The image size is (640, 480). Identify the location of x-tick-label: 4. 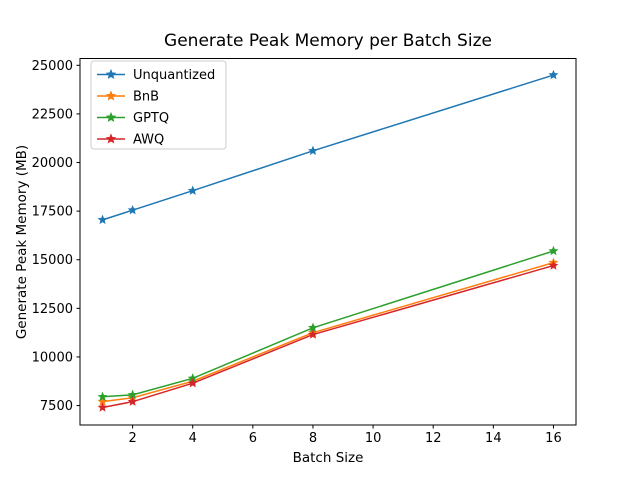
(193, 438).